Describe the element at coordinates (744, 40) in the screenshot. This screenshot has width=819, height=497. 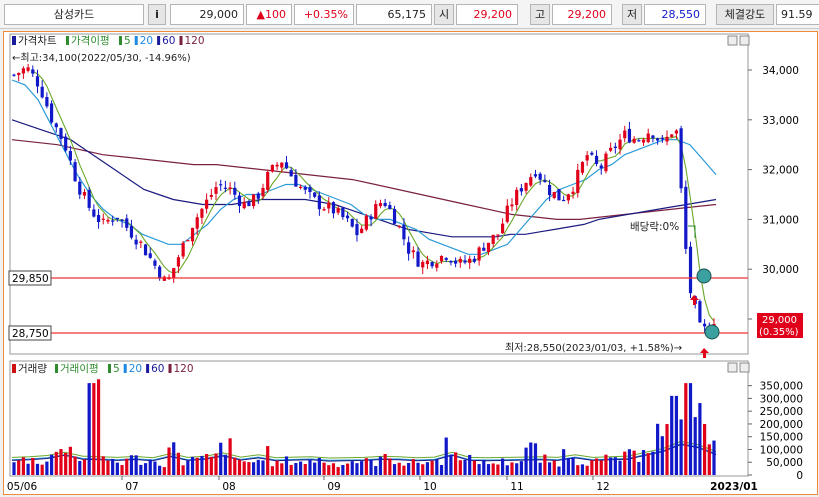
I see `price-panel-maximize-button` at that location.